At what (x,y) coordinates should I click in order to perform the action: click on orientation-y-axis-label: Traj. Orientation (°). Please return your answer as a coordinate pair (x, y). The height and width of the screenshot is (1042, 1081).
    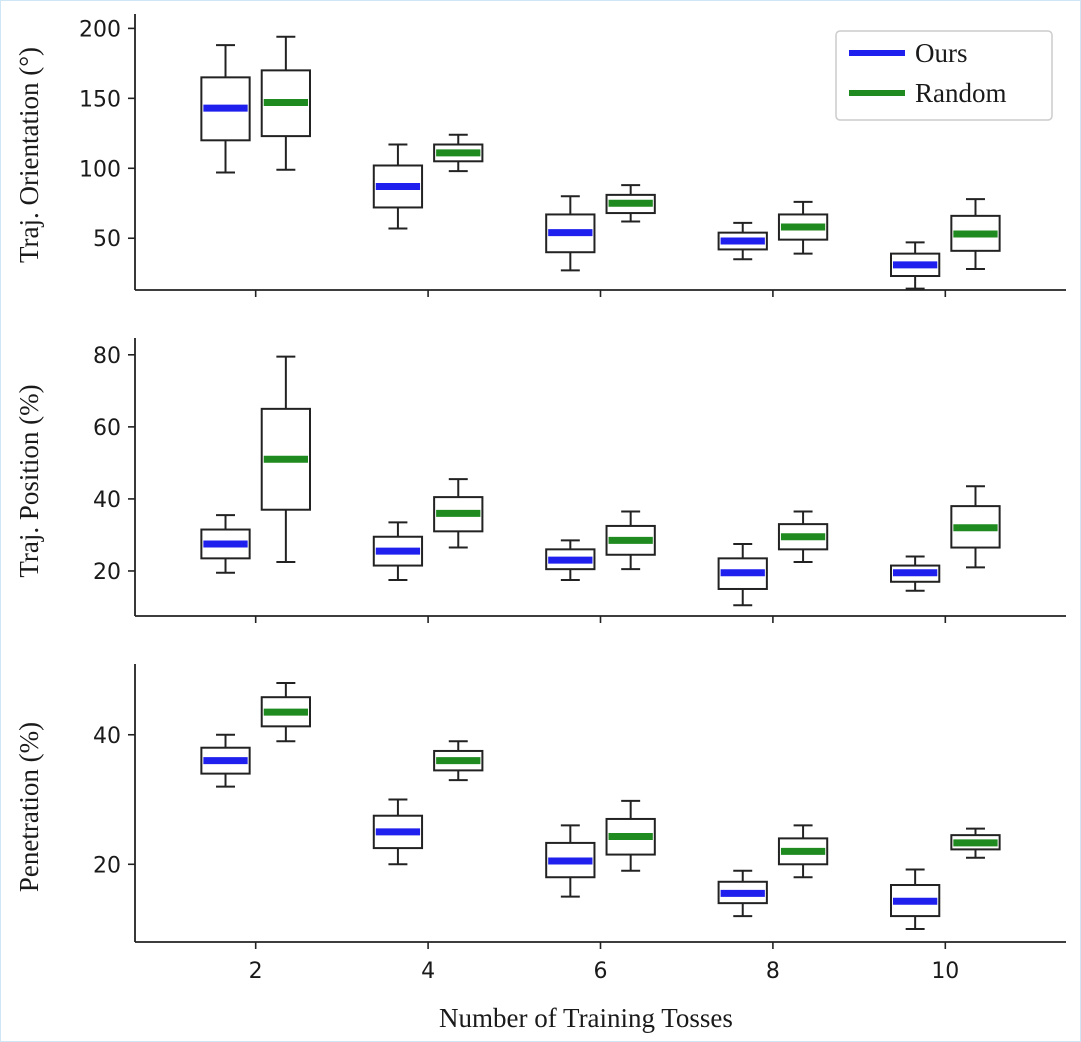
    Looking at the image, I should click on (29, 155).